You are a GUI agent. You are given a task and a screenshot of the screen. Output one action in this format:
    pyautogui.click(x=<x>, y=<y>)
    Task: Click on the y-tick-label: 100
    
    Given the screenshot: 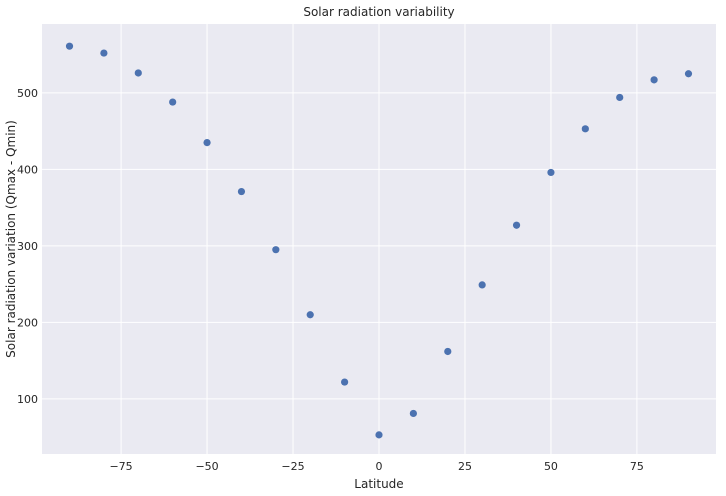 What is the action you would take?
    pyautogui.click(x=27, y=399)
    